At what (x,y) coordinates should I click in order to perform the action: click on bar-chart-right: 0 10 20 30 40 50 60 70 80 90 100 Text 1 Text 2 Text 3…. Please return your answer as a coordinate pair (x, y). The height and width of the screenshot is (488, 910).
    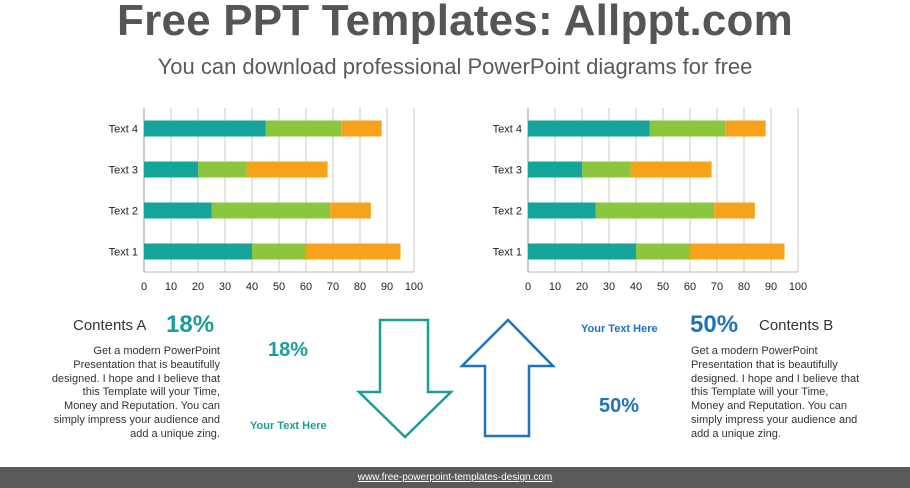
    Looking at the image, I should click on (650, 200).